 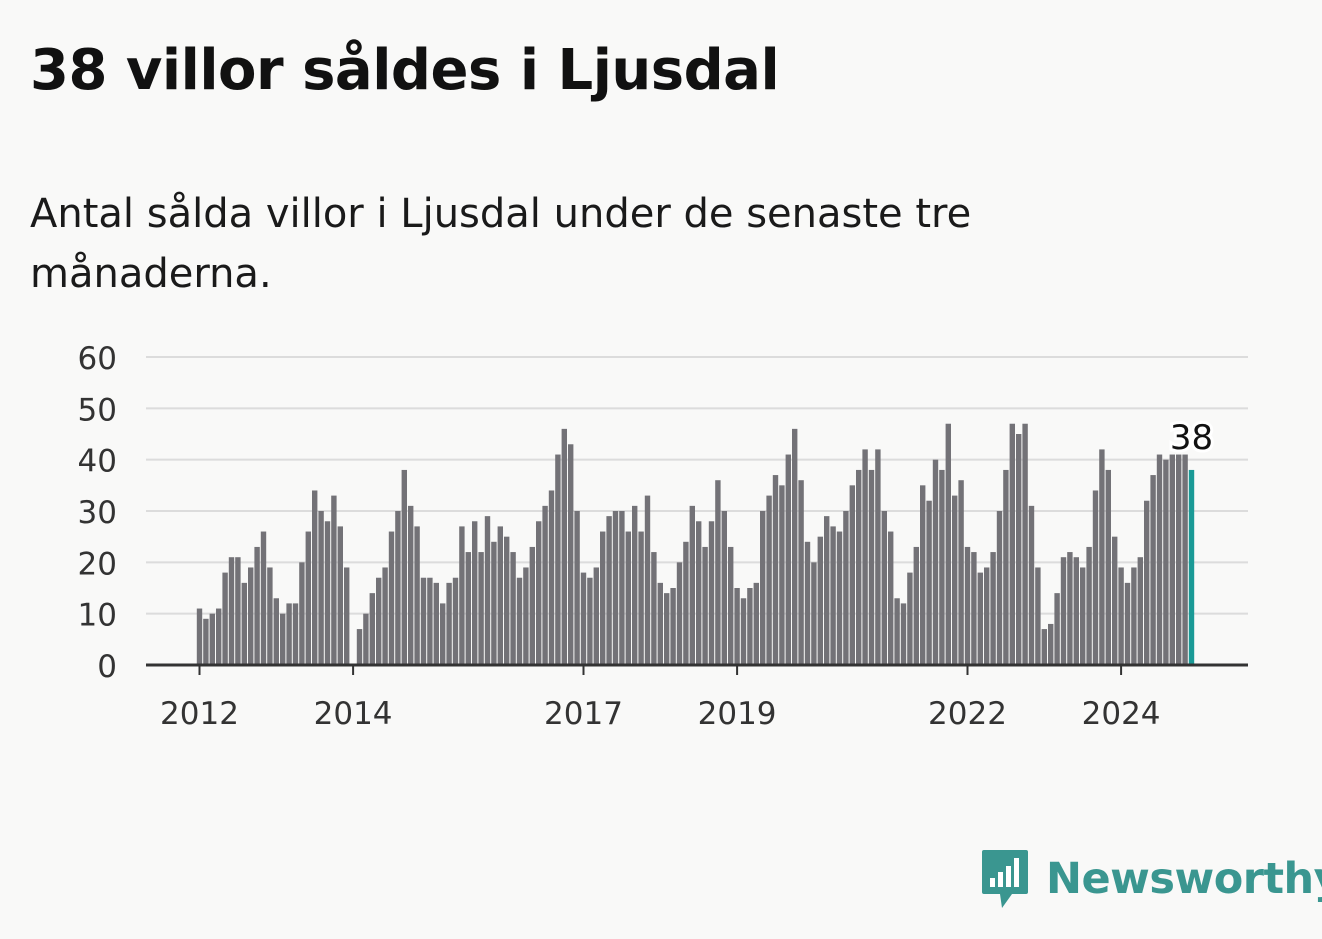 What do you see at coordinates (1005, 879) in the screenshot?
I see `newsworthy-logo-icon` at bounding box center [1005, 879].